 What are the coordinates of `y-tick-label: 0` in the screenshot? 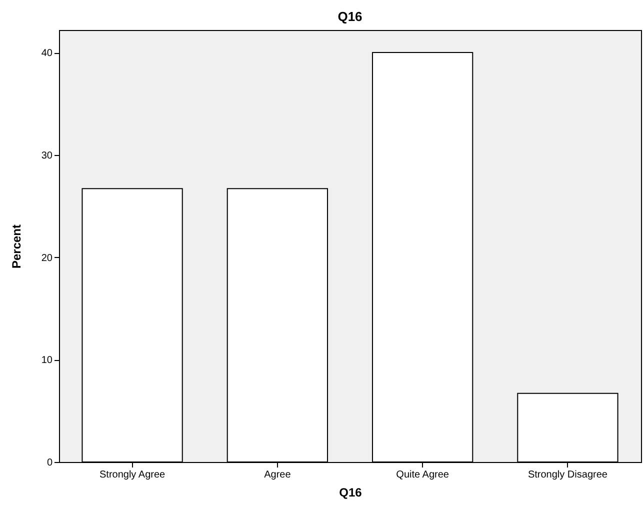 It's located at (49, 463).